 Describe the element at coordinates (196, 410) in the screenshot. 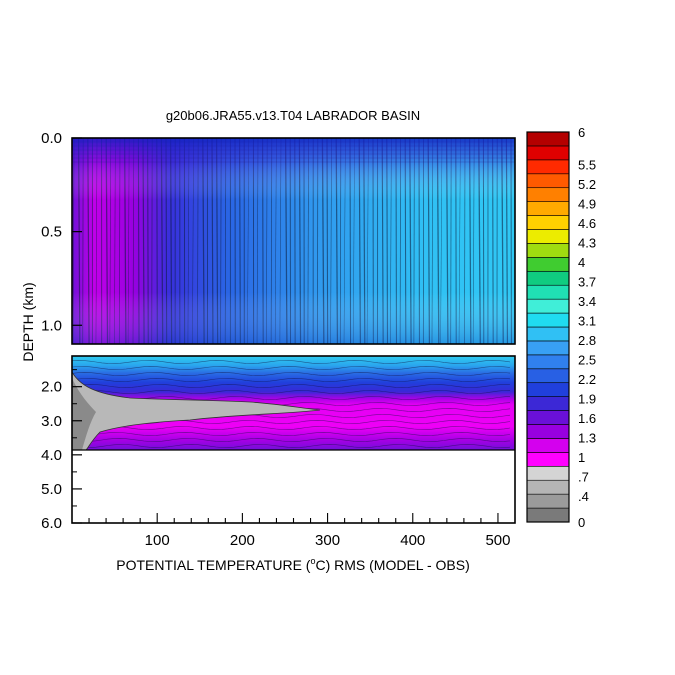

I see `lower-gray-region` at that location.